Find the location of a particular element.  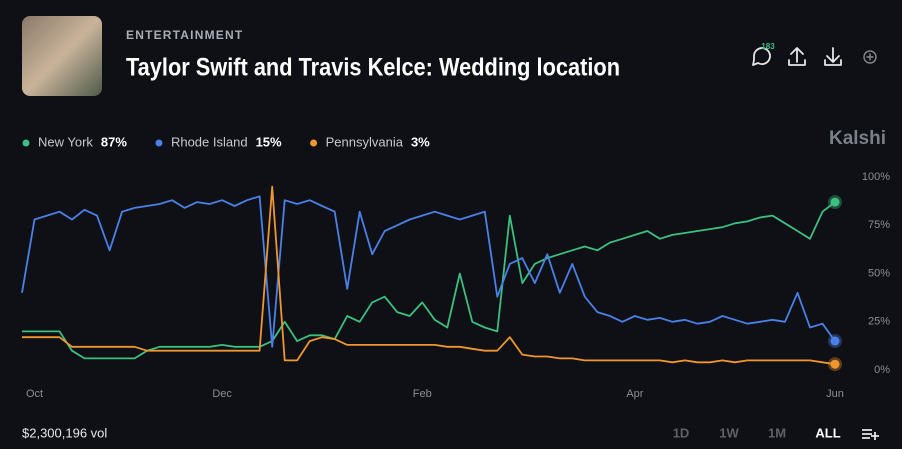

y-tick-label: 0% is located at coordinates (882, 370).